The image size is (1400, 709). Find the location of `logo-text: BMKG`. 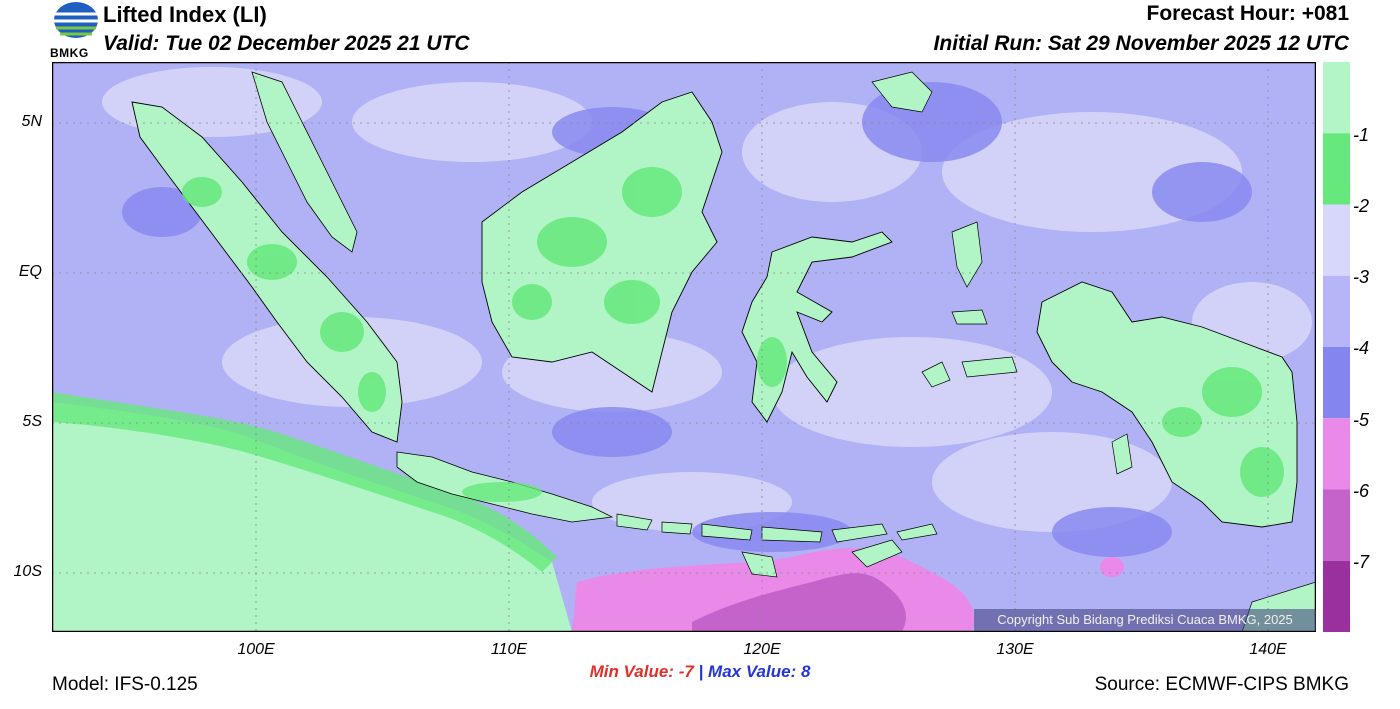

logo-text: BMKG is located at coordinates (69, 53).